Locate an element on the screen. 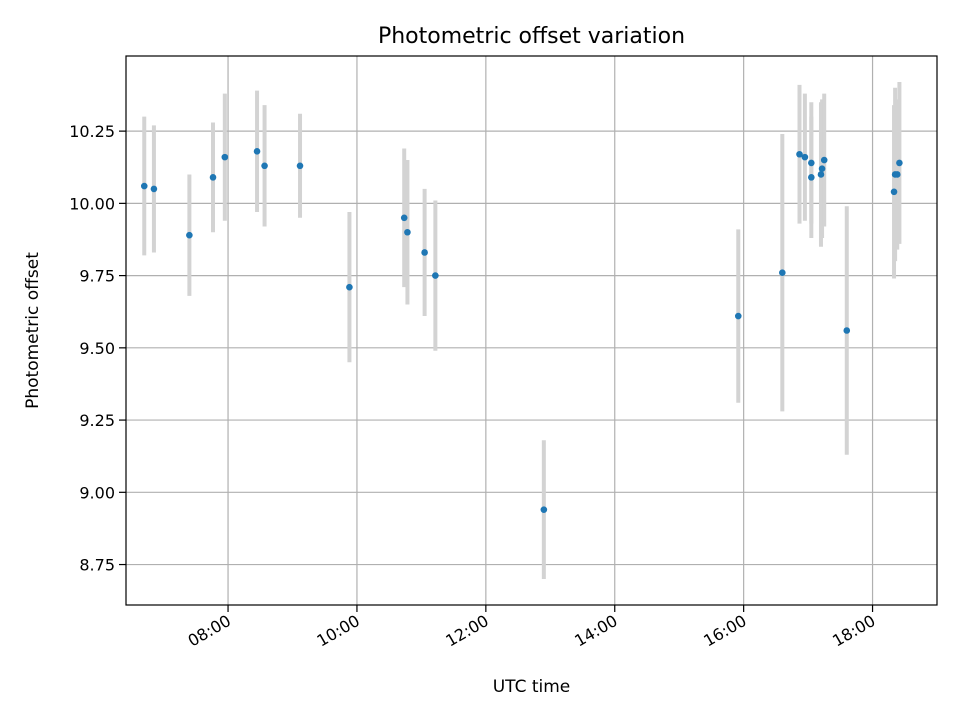  y-axis-label: Photometric offset is located at coordinates (33, 330).